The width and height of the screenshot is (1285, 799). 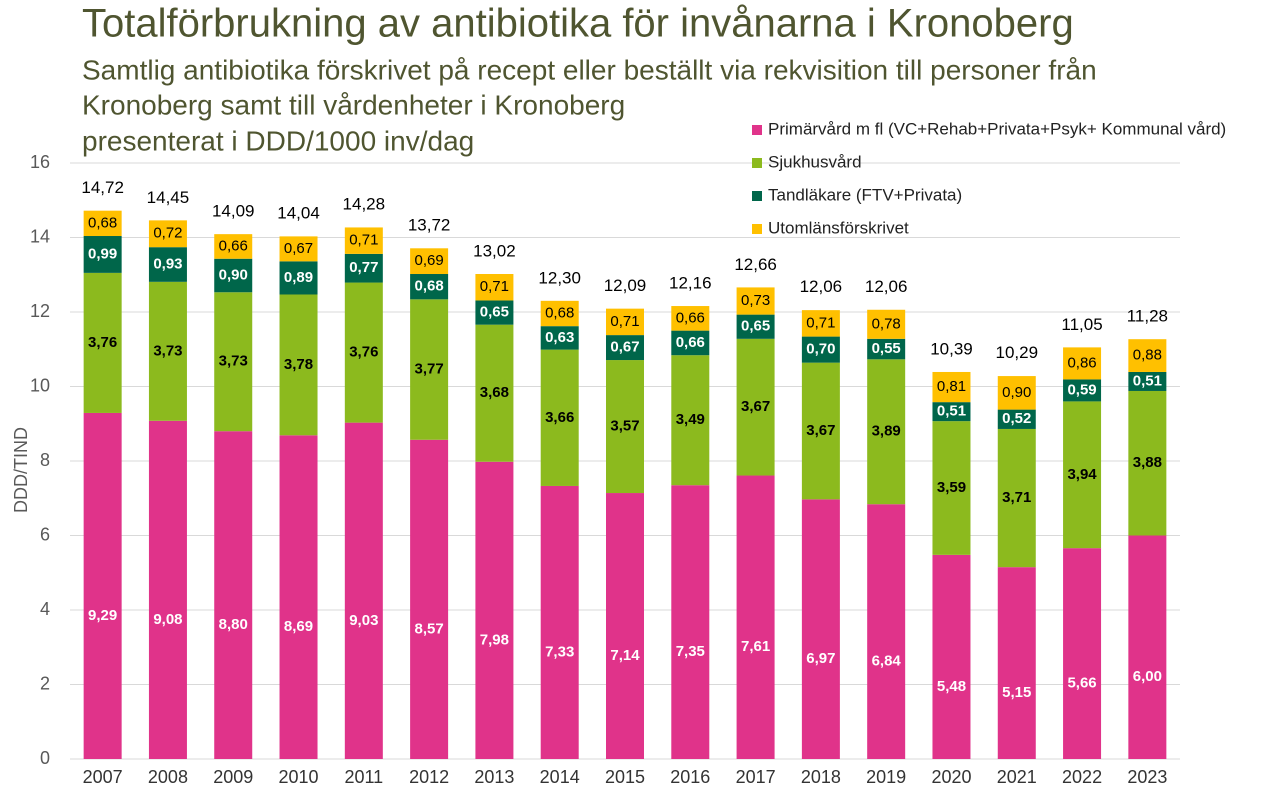 I want to click on y-tick-label: 4, so click(x=45, y=609).